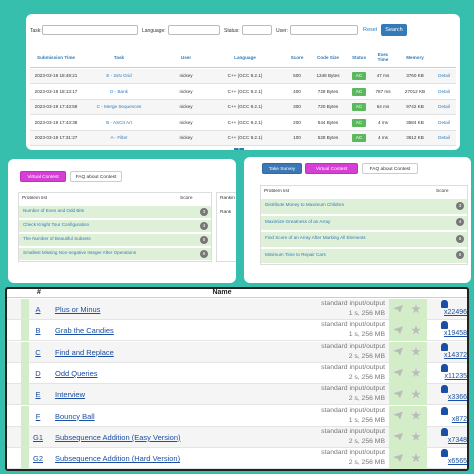 The image size is (474, 474). Describe the element at coordinates (84, 352) in the screenshot. I see `problem-name: Find and Replace` at that location.